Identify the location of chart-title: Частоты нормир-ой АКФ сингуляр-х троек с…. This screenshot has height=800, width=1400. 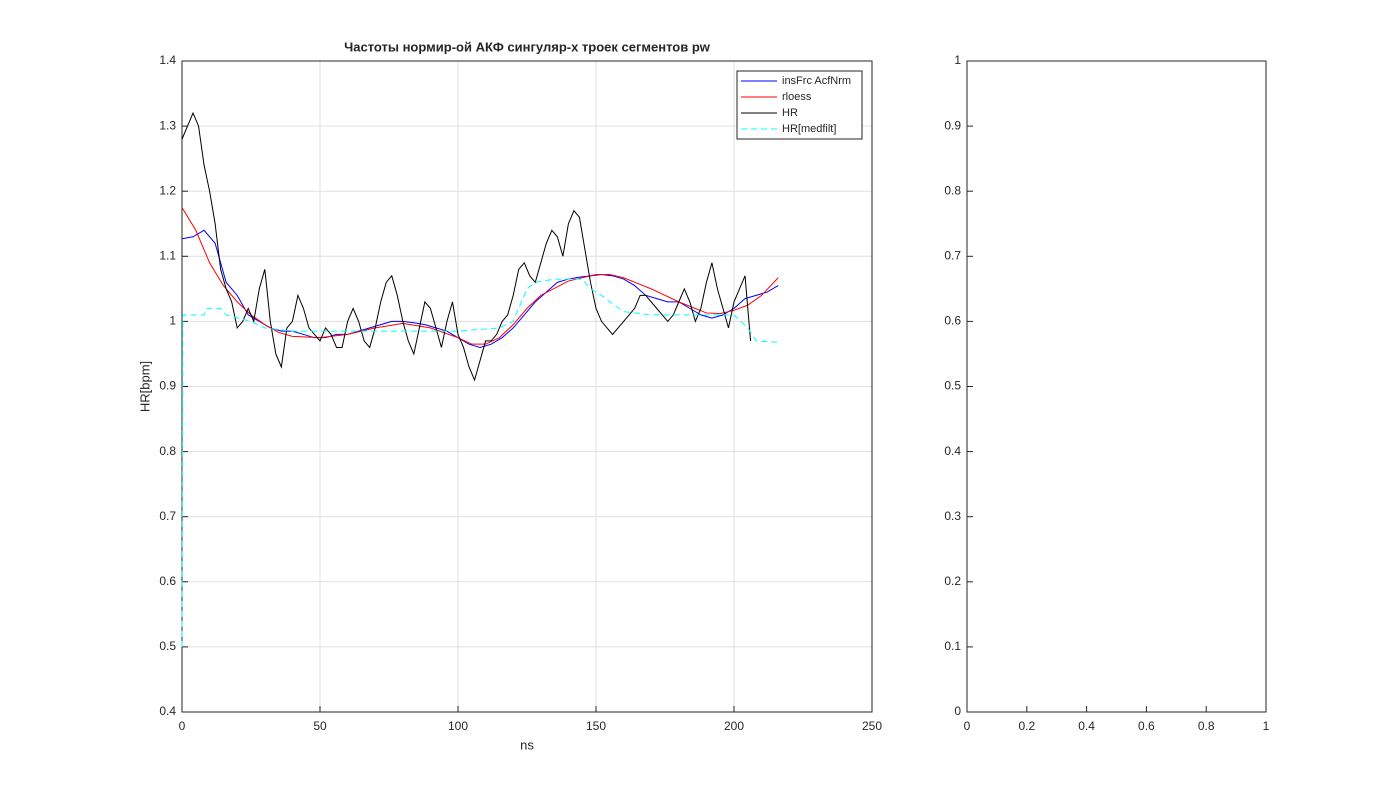
(527, 46).